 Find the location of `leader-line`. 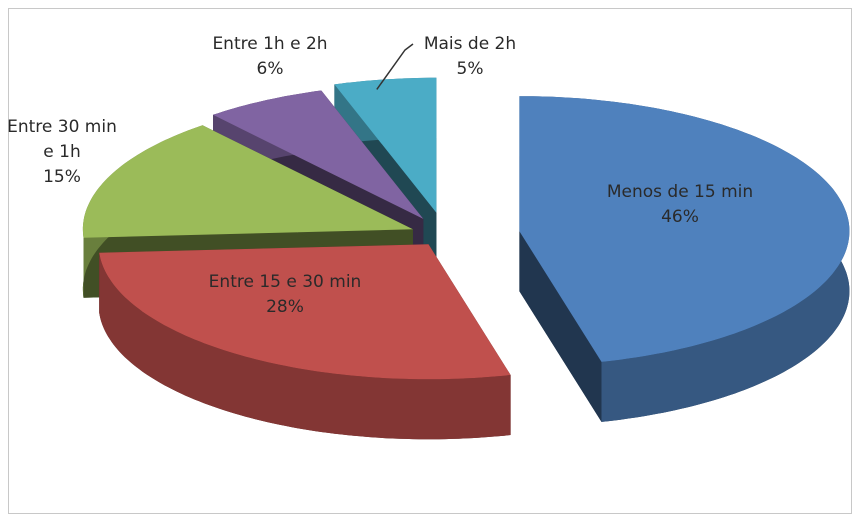

leader-line is located at coordinates (395, 66).